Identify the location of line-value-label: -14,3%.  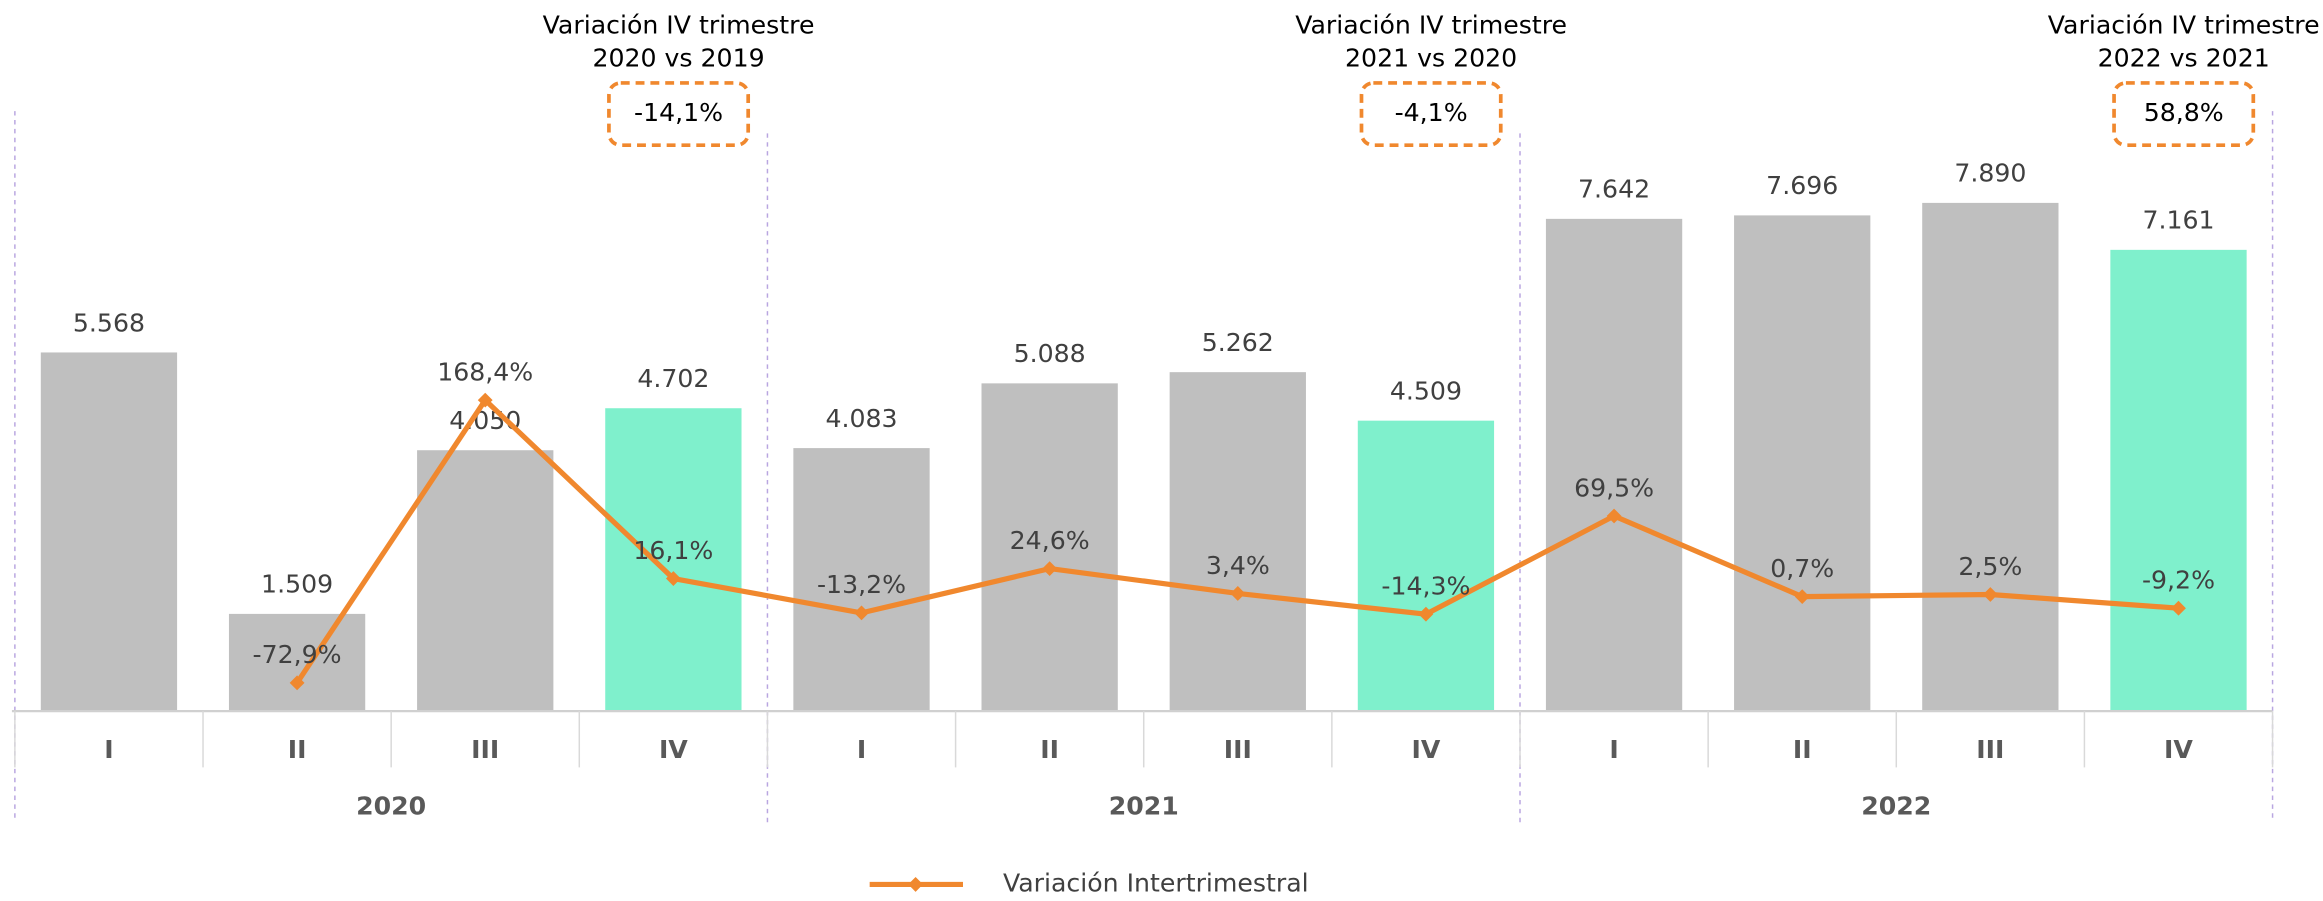
(1425, 586).